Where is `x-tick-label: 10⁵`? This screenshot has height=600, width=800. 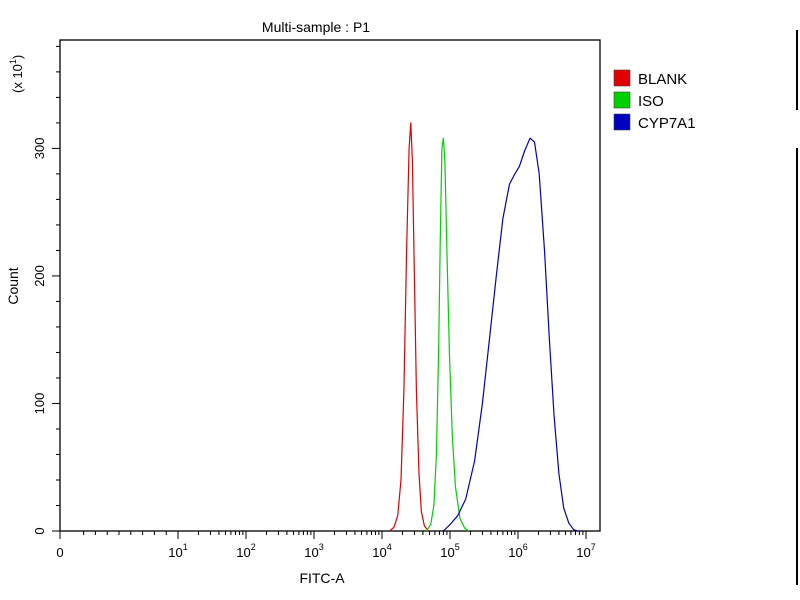 x-tick-label: 10⁵ is located at coordinates (449, 551).